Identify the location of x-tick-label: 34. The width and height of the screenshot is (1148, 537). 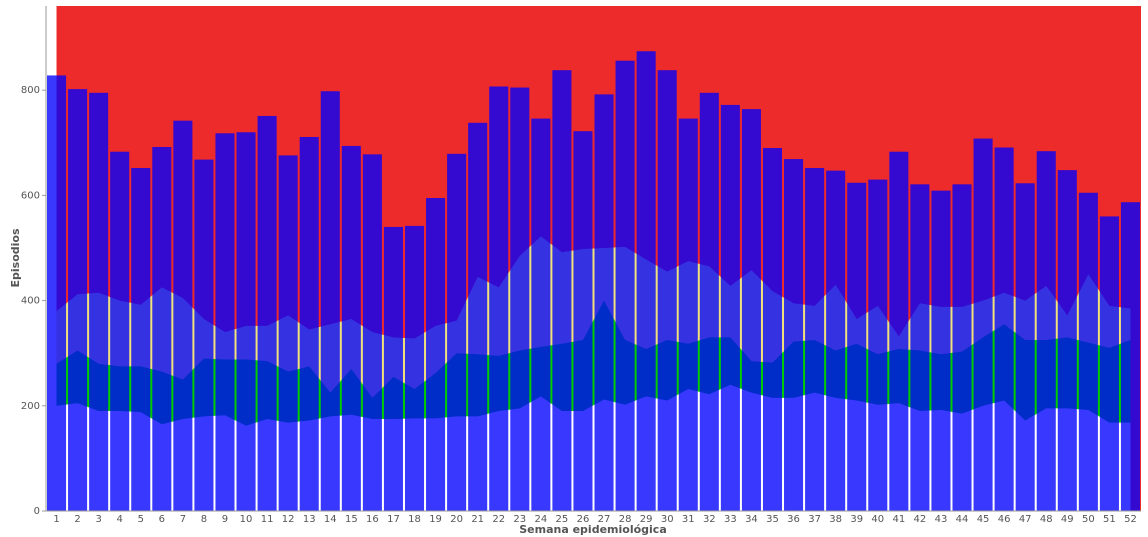
(751, 519).